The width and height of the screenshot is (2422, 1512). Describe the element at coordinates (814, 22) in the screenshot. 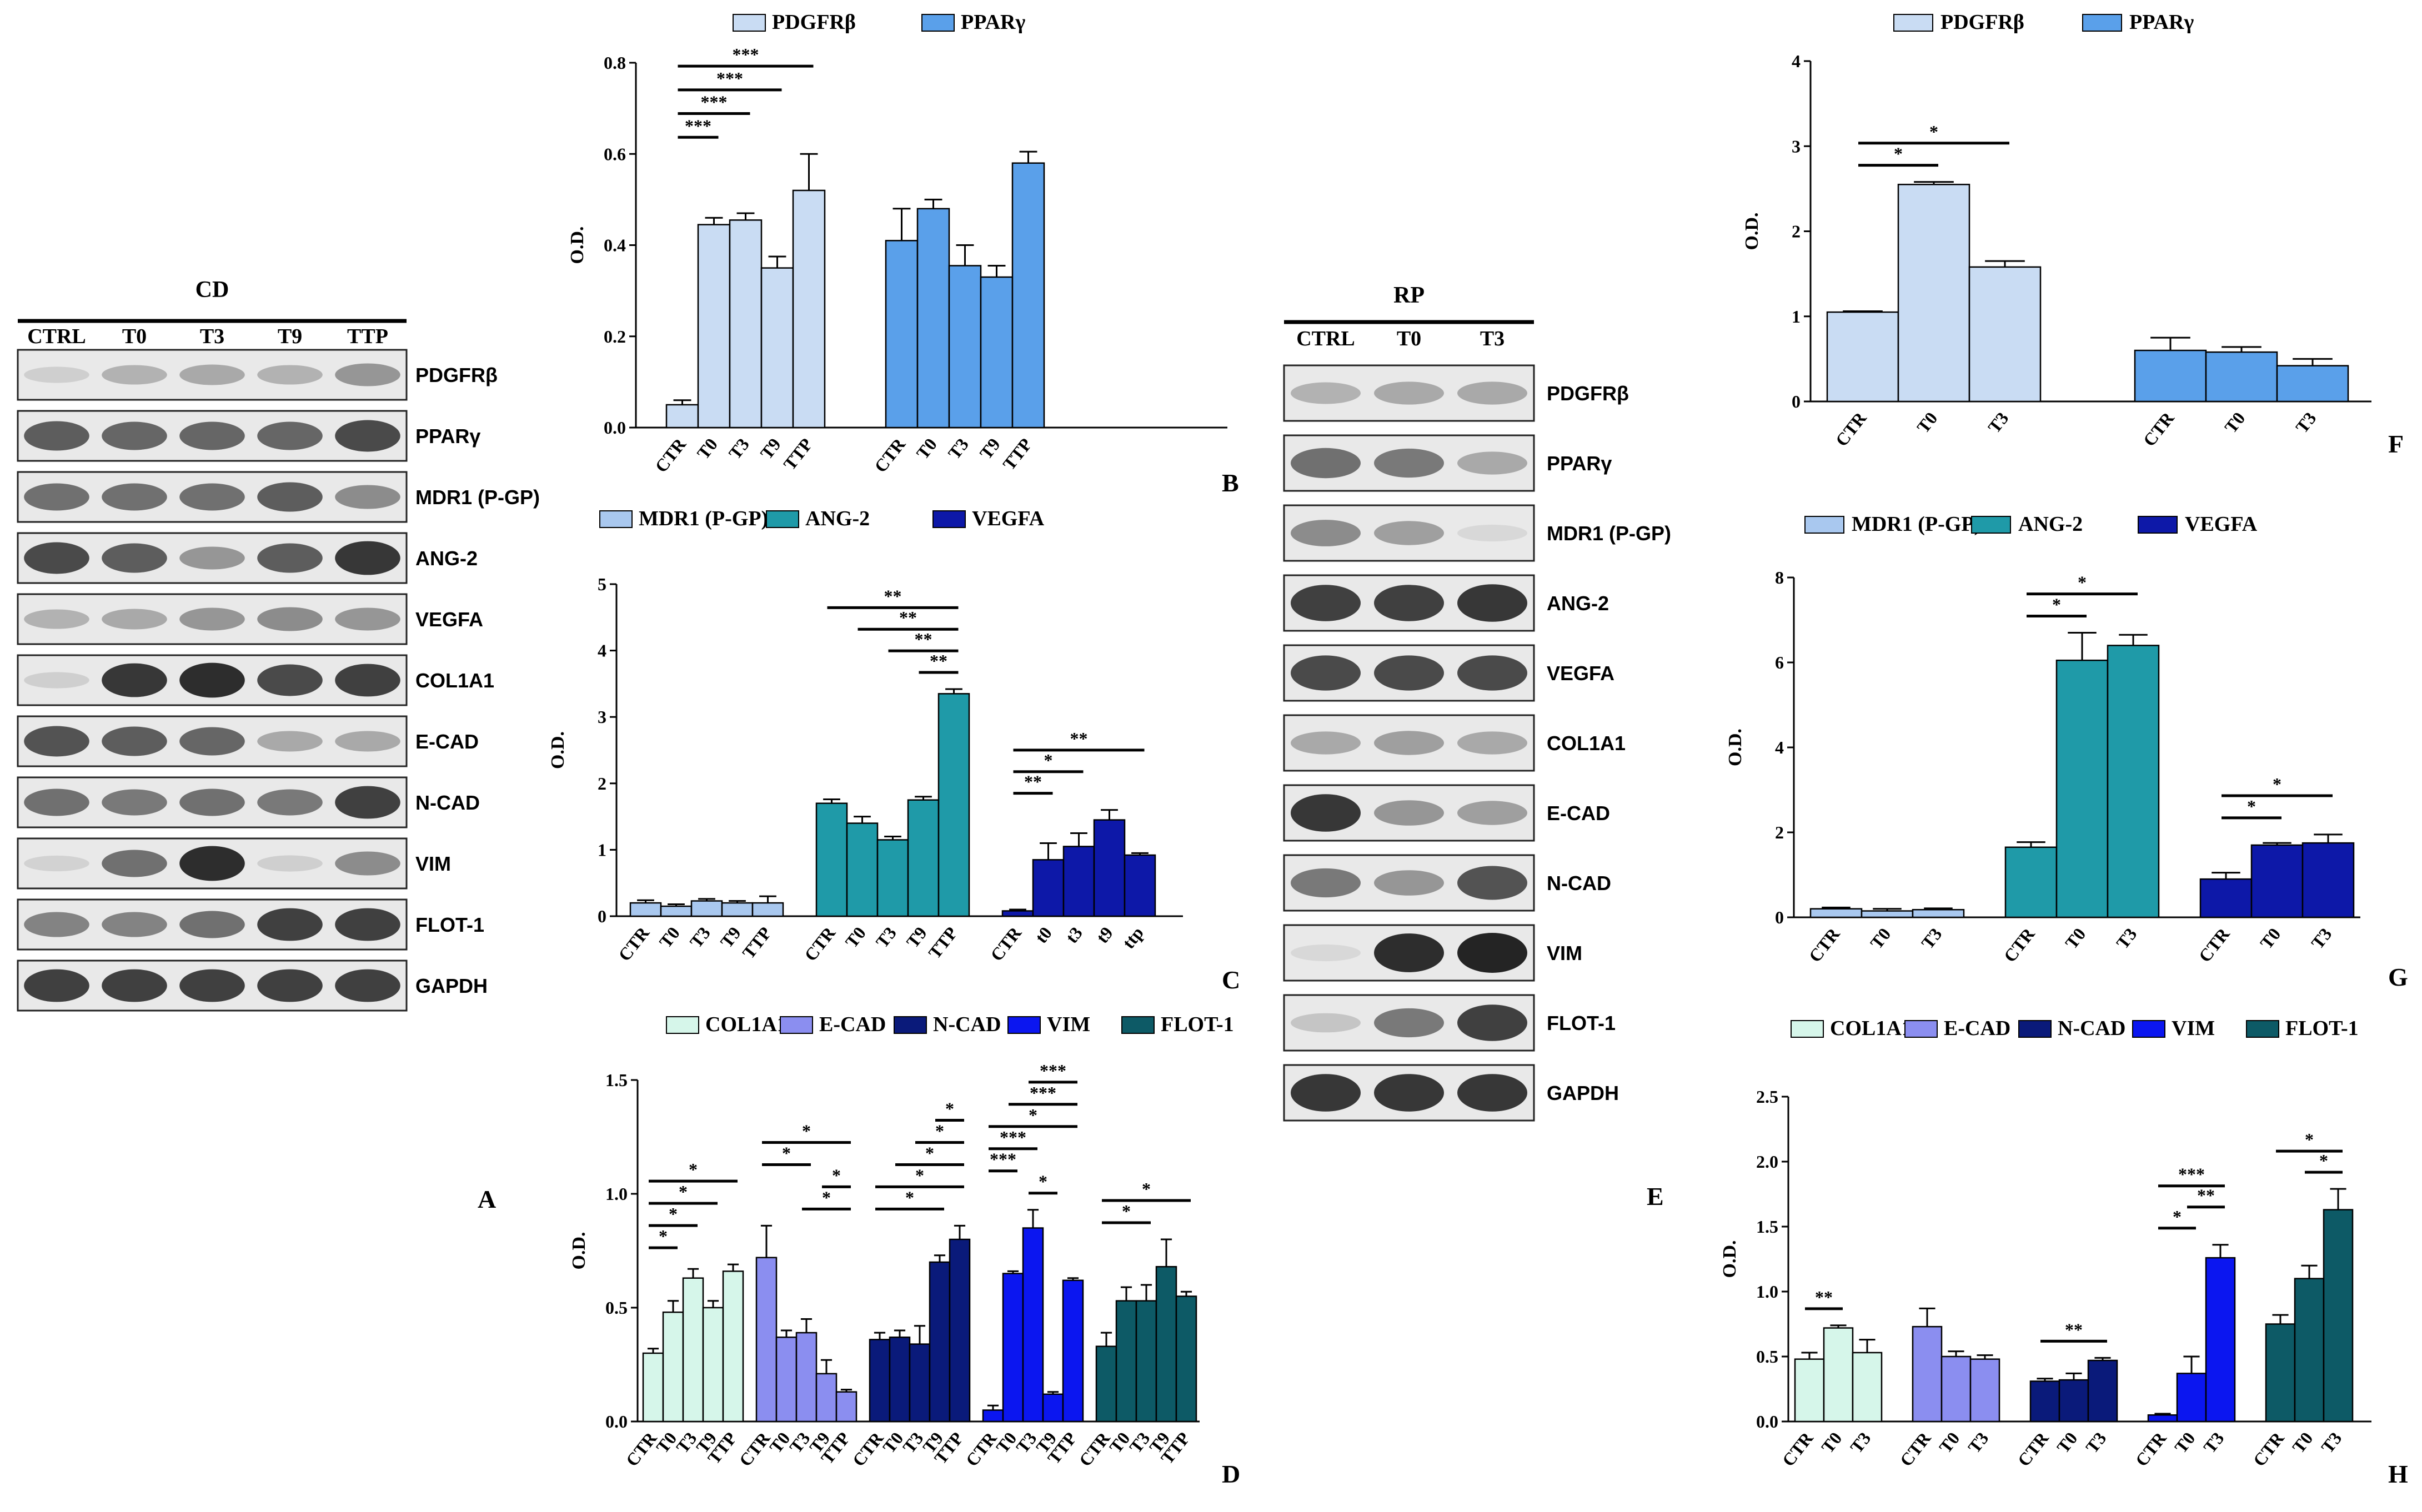

I see `legend-label: PDGFRβ` at that location.